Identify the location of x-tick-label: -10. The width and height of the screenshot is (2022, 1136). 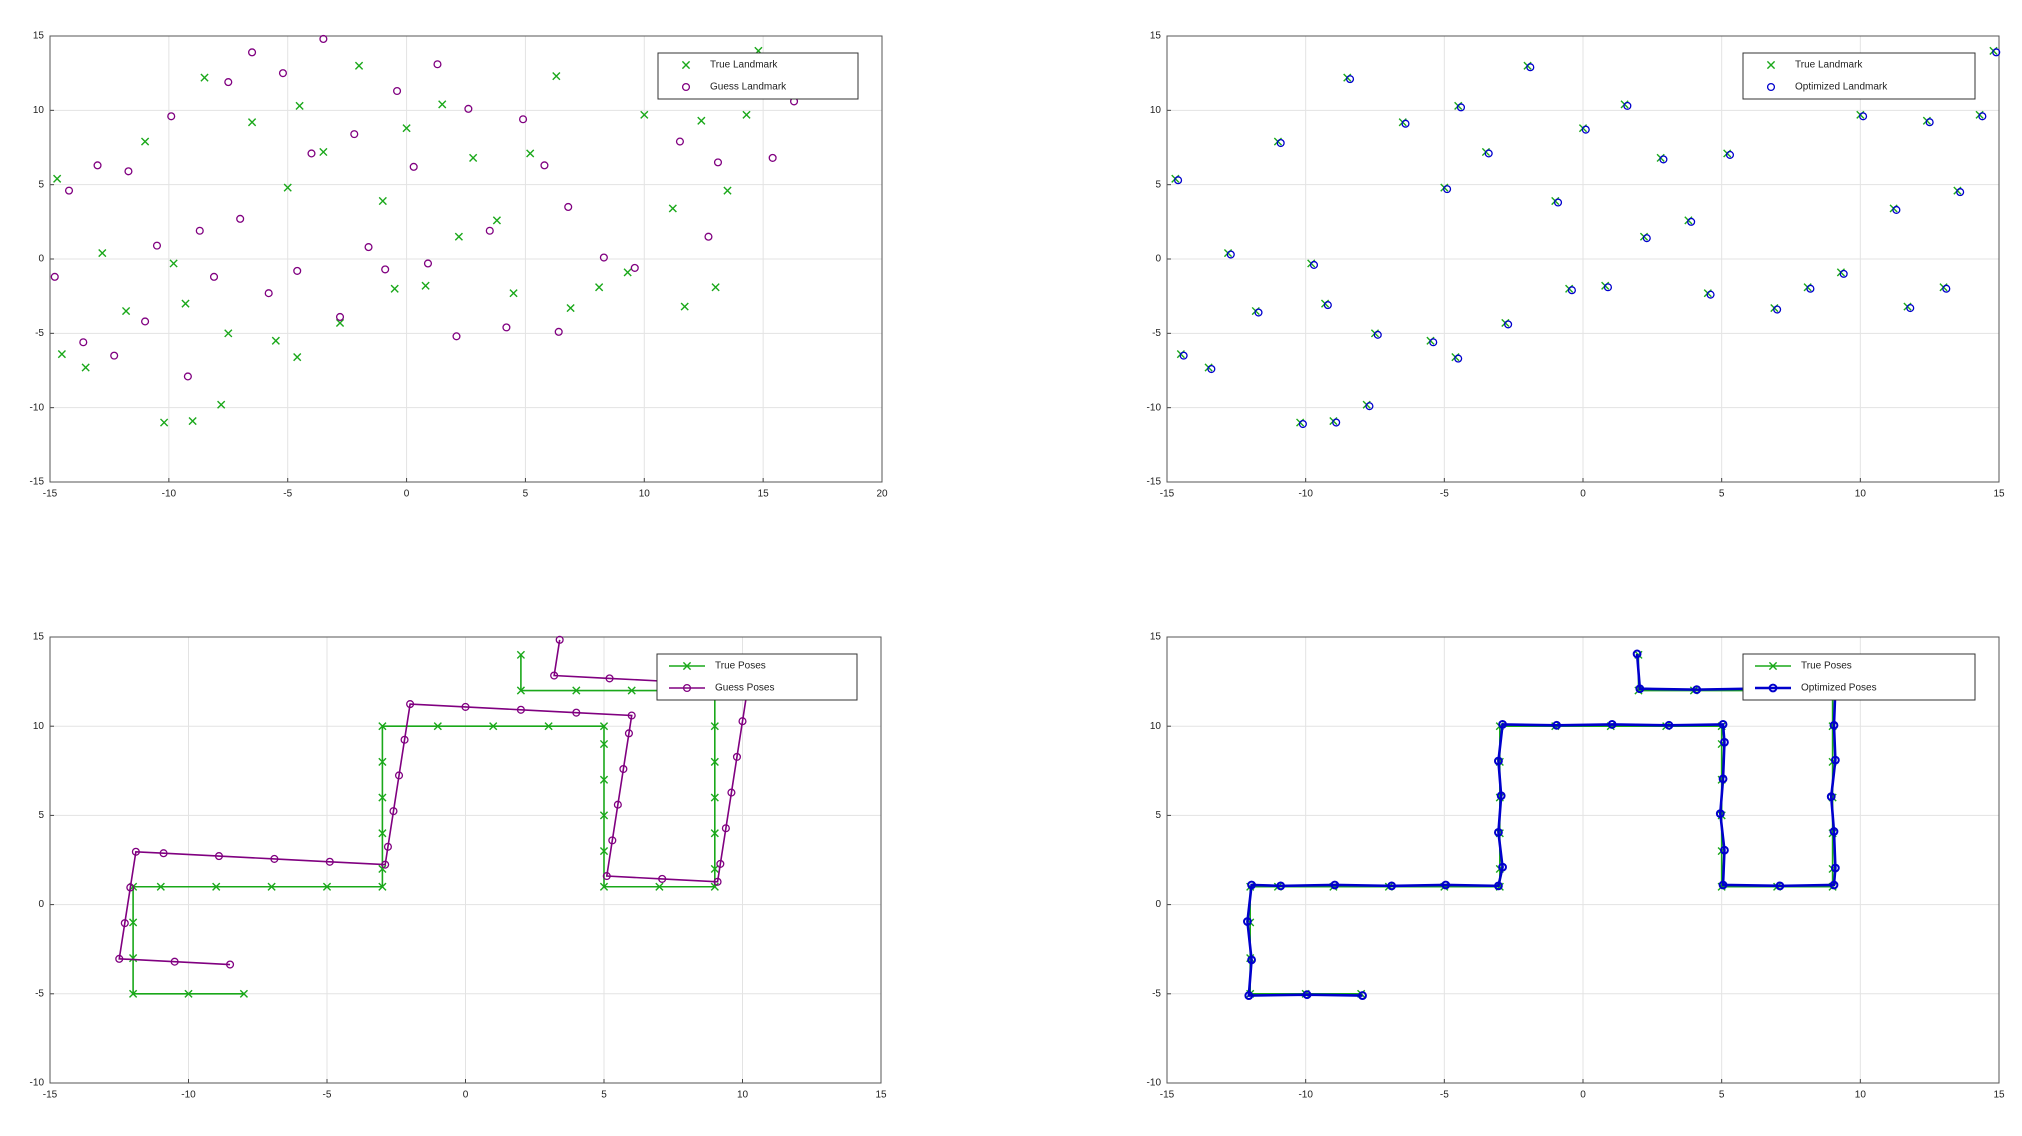
(1305, 1095).